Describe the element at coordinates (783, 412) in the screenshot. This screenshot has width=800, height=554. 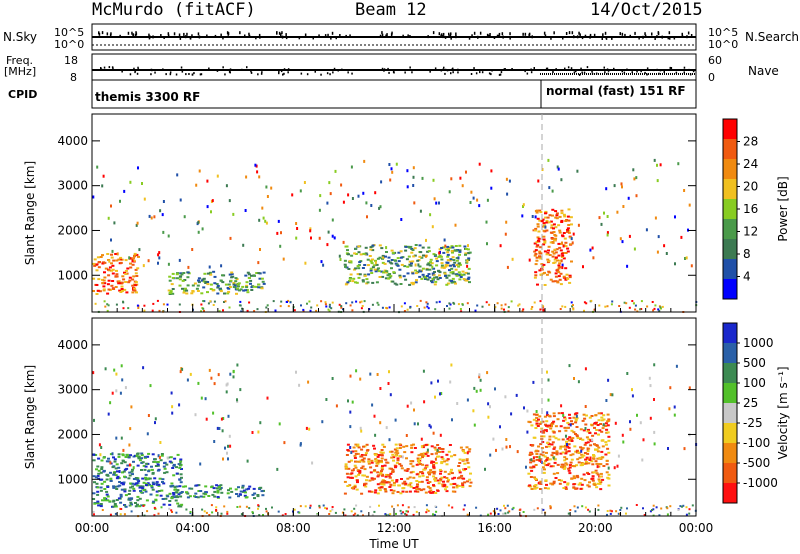
I see `colorbar-label: Velocity [m s⁻¹]` at that location.